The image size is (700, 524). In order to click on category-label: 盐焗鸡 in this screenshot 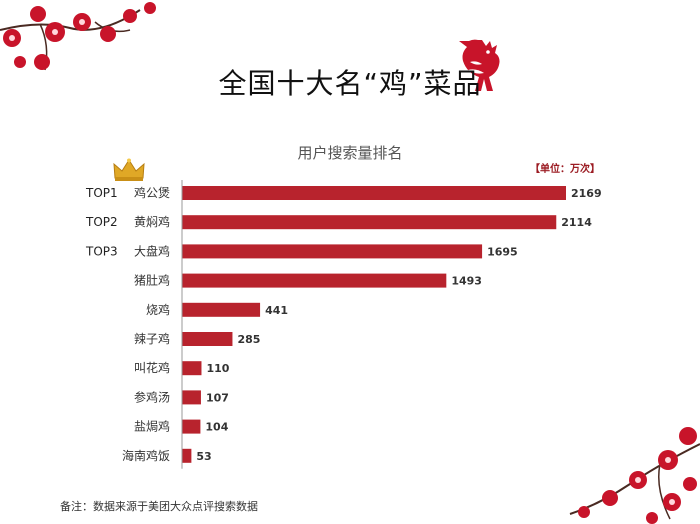, I will do `click(152, 426)`.